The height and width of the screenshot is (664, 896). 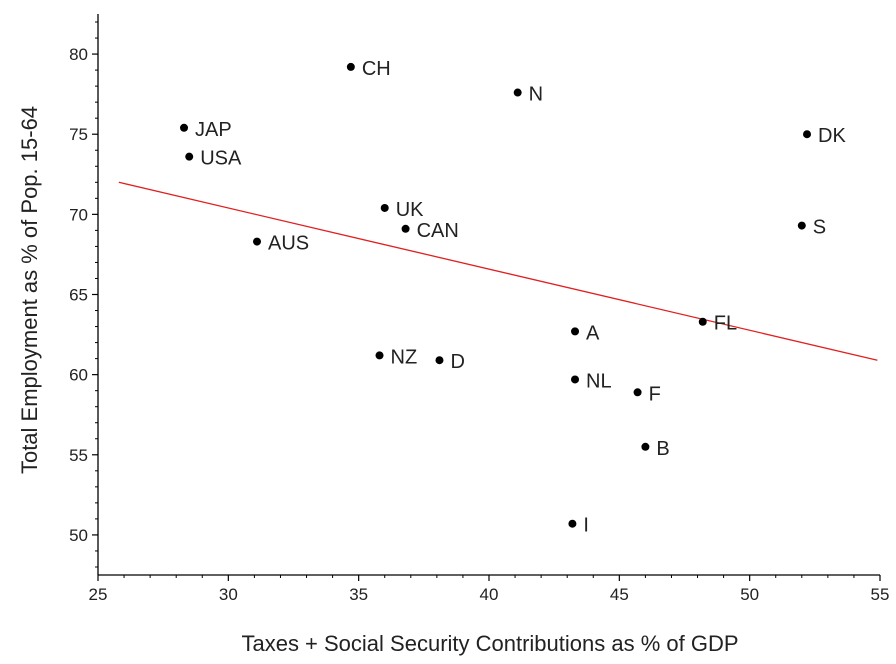 What do you see at coordinates (489, 594) in the screenshot?
I see `x-tick-label: 40` at bounding box center [489, 594].